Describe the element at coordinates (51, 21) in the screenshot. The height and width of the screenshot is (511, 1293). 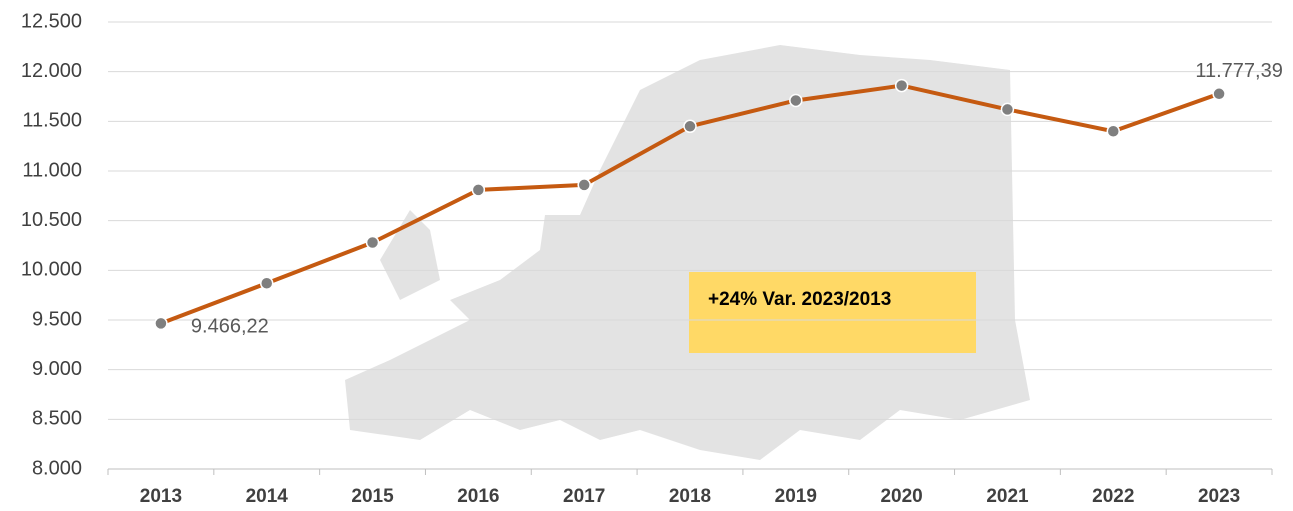
I see `y-tick-label: 12.500` at that location.